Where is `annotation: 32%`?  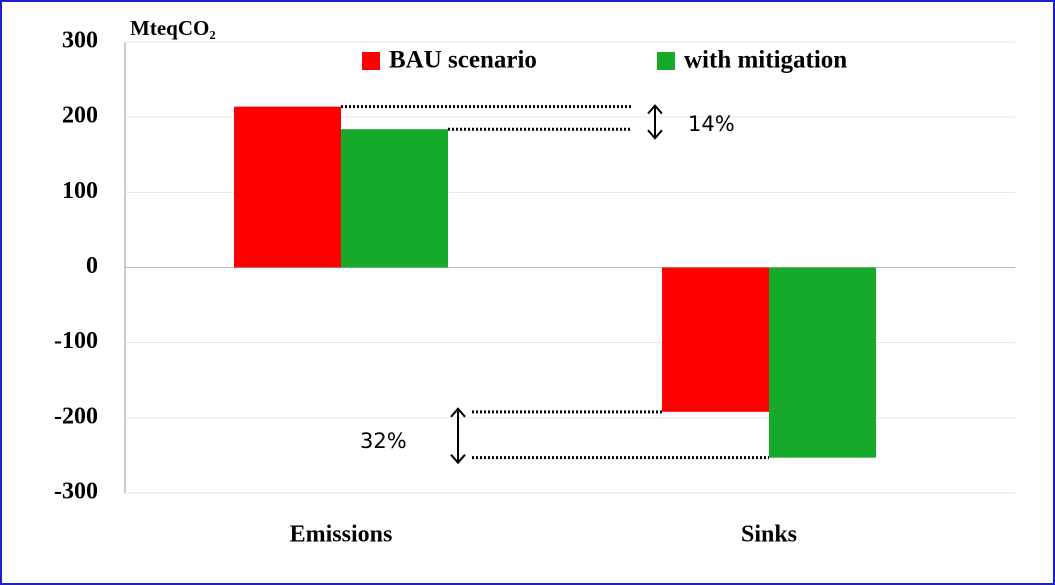 annotation: 32% is located at coordinates (383, 441).